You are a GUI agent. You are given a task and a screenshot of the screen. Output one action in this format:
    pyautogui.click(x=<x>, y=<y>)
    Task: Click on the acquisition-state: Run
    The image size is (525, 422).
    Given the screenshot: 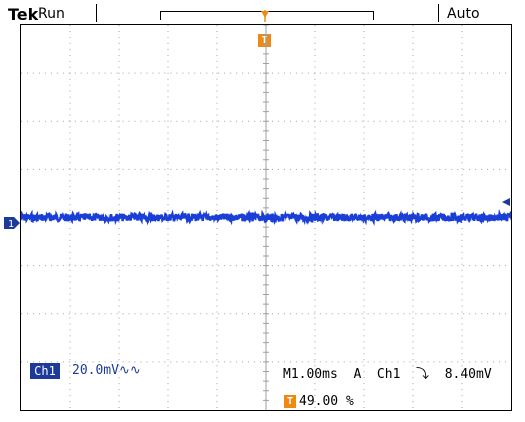 What is the action you would take?
    pyautogui.click(x=51, y=14)
    